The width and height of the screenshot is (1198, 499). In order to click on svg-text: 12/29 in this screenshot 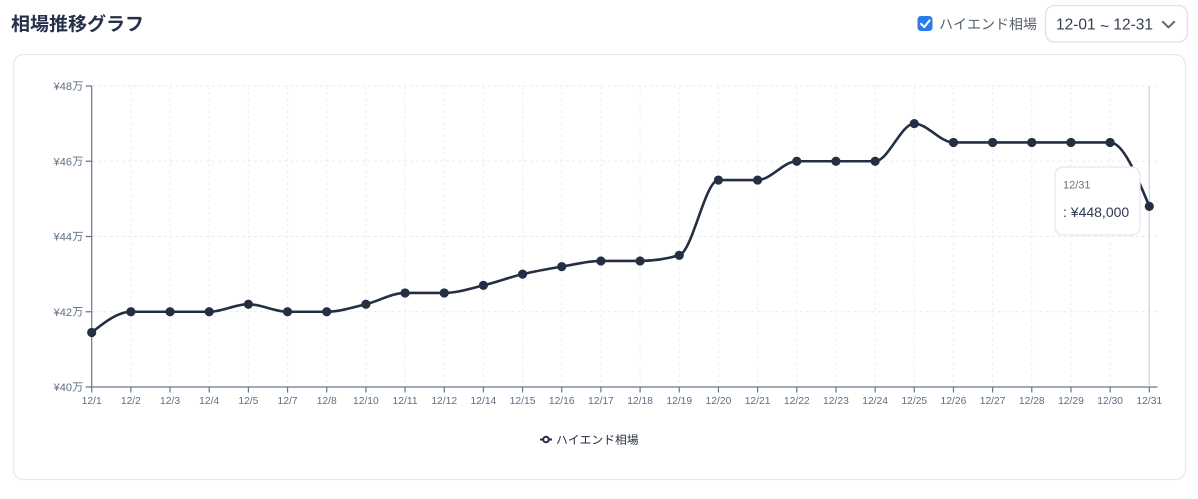, I will do `click(1071, 401)`.